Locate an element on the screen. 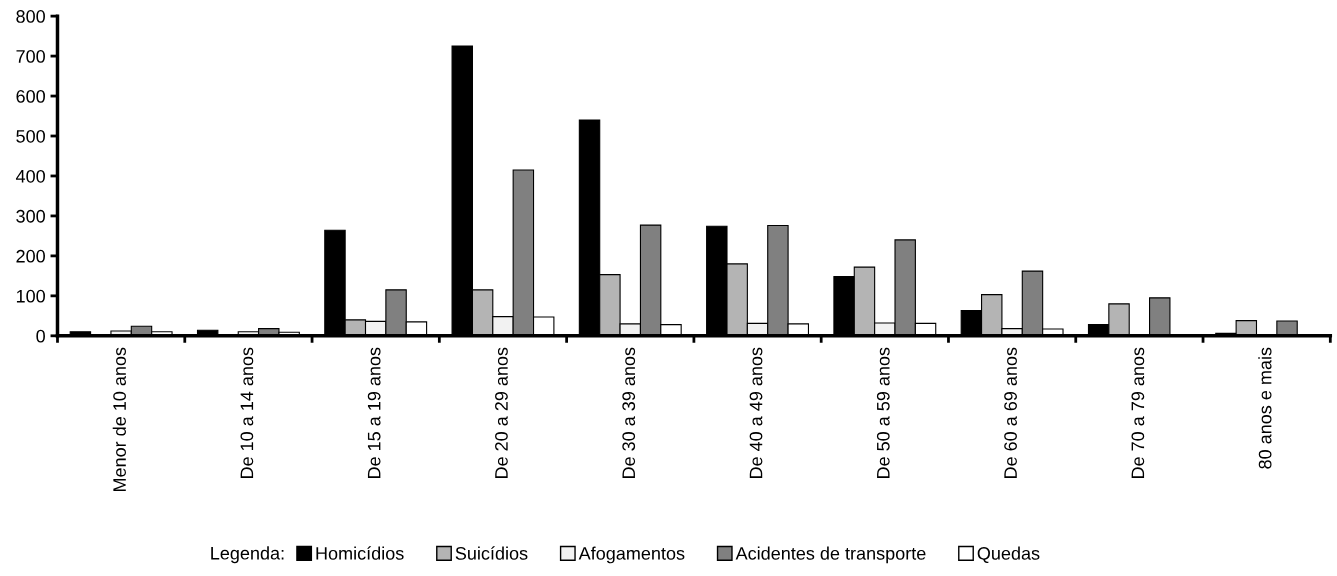 The image size is (1337, 576). y-tick-label: 100 is located at coordinates (30, 296).